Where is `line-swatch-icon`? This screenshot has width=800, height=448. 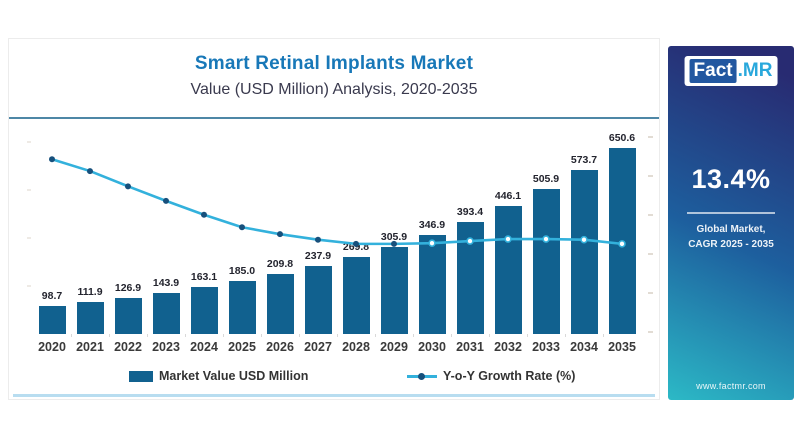
line-swatch-icon is located at coordinates (422, 376).